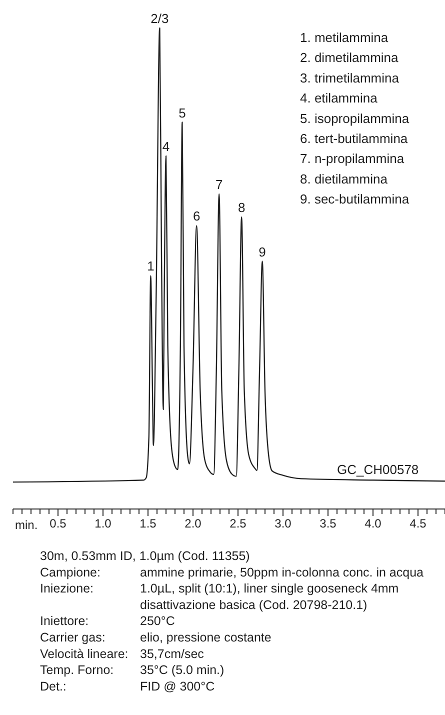 The image size is (445, 715). Describe the element at coordinates (283, 523) in the screenshot. I see `x-tick-label: 3.0` at that location.